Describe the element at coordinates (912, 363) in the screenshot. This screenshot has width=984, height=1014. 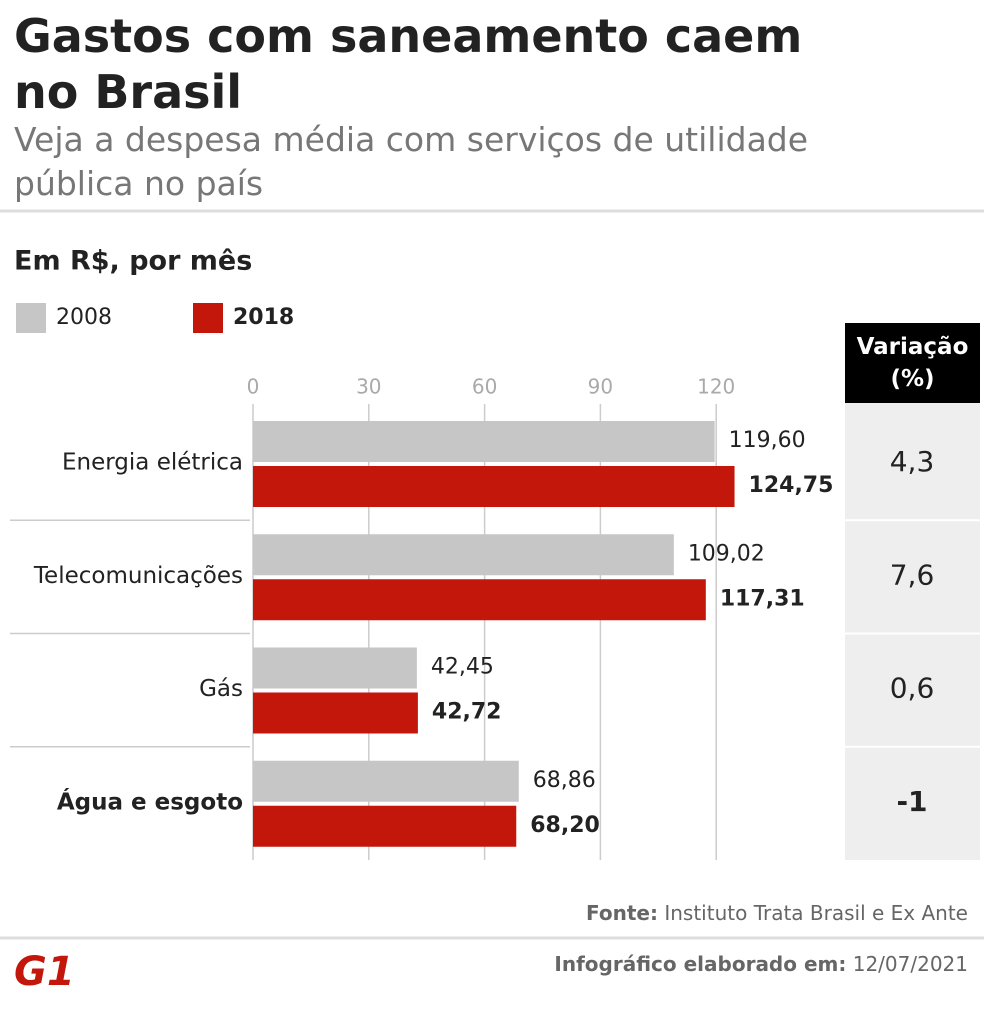
I see `variation-header: Variação (%)` at that location.